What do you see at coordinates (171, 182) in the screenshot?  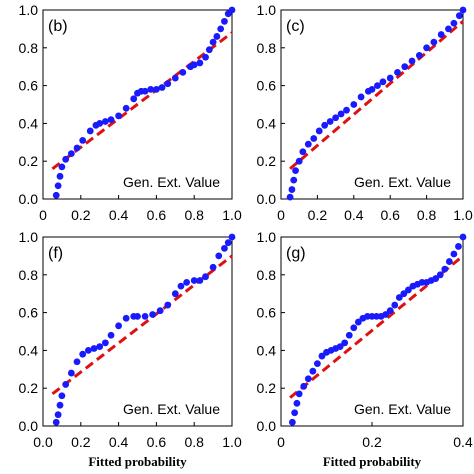 I see `distribution-label: Gen. Ext. Value` at bounding box center [171, 182].